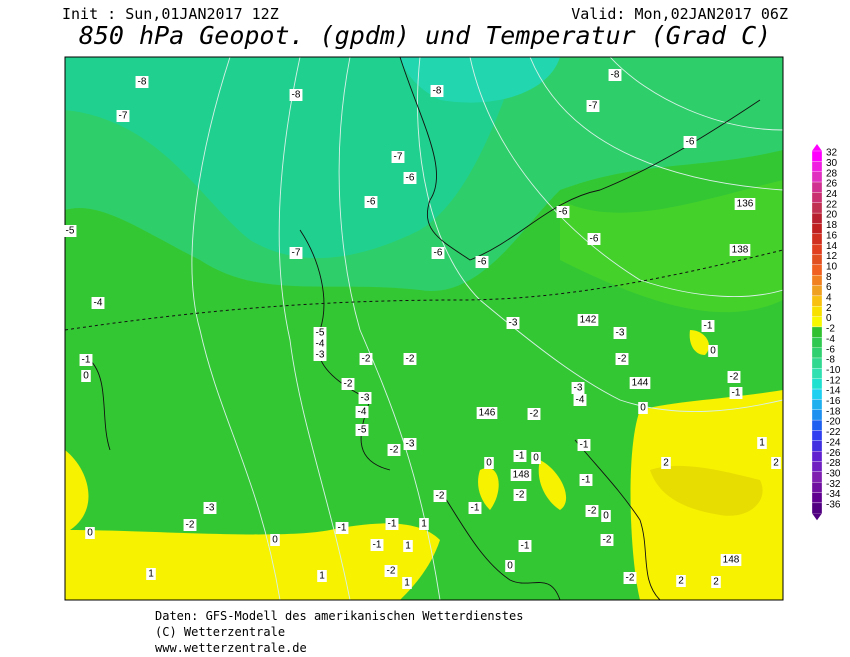  What do you see at coordinates (832, 256) in the screenshot?
I see `colorbar-label: 12` at bounding box center [832, 256].